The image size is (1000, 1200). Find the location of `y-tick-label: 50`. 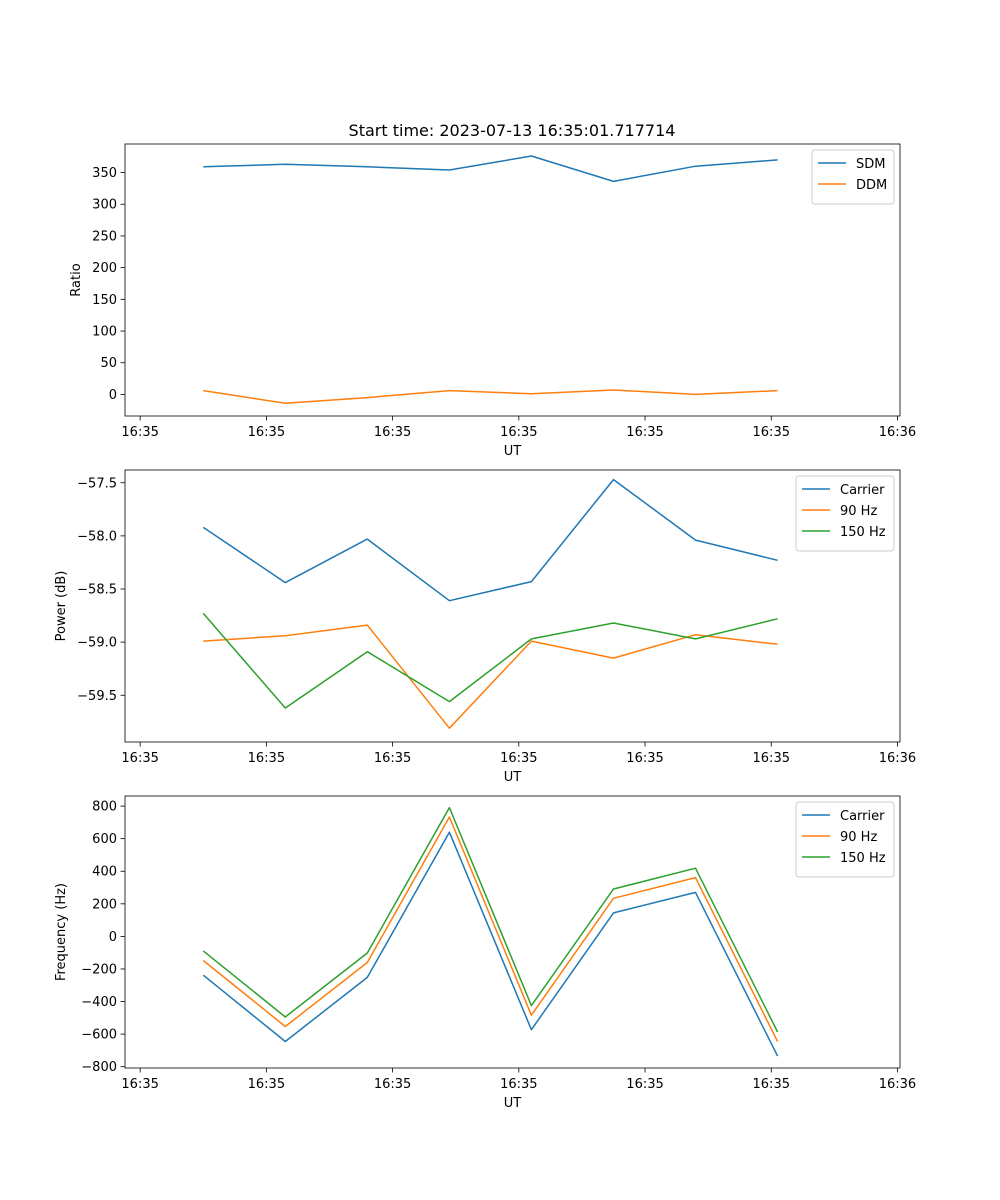

y-tick-label: 50 is located at coordinates (108, 363).